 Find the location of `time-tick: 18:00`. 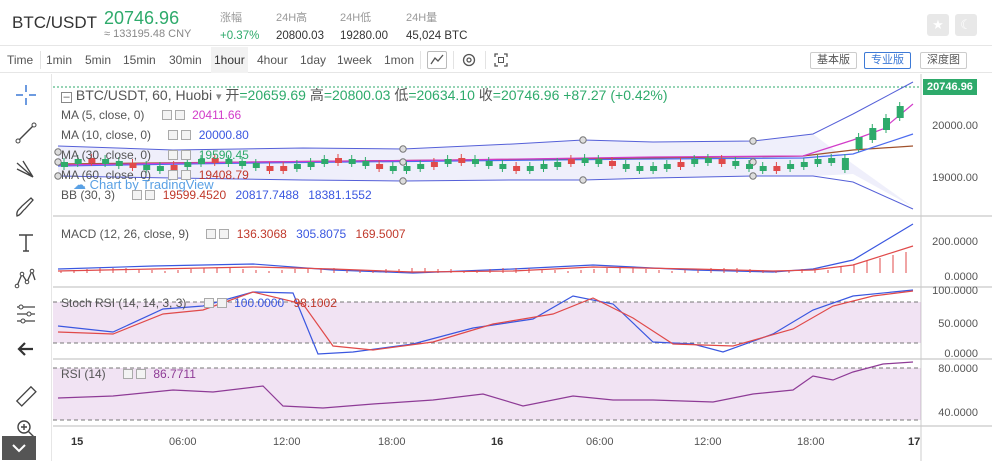

time-tick: 18:00 is located at coordinates (392, 442).